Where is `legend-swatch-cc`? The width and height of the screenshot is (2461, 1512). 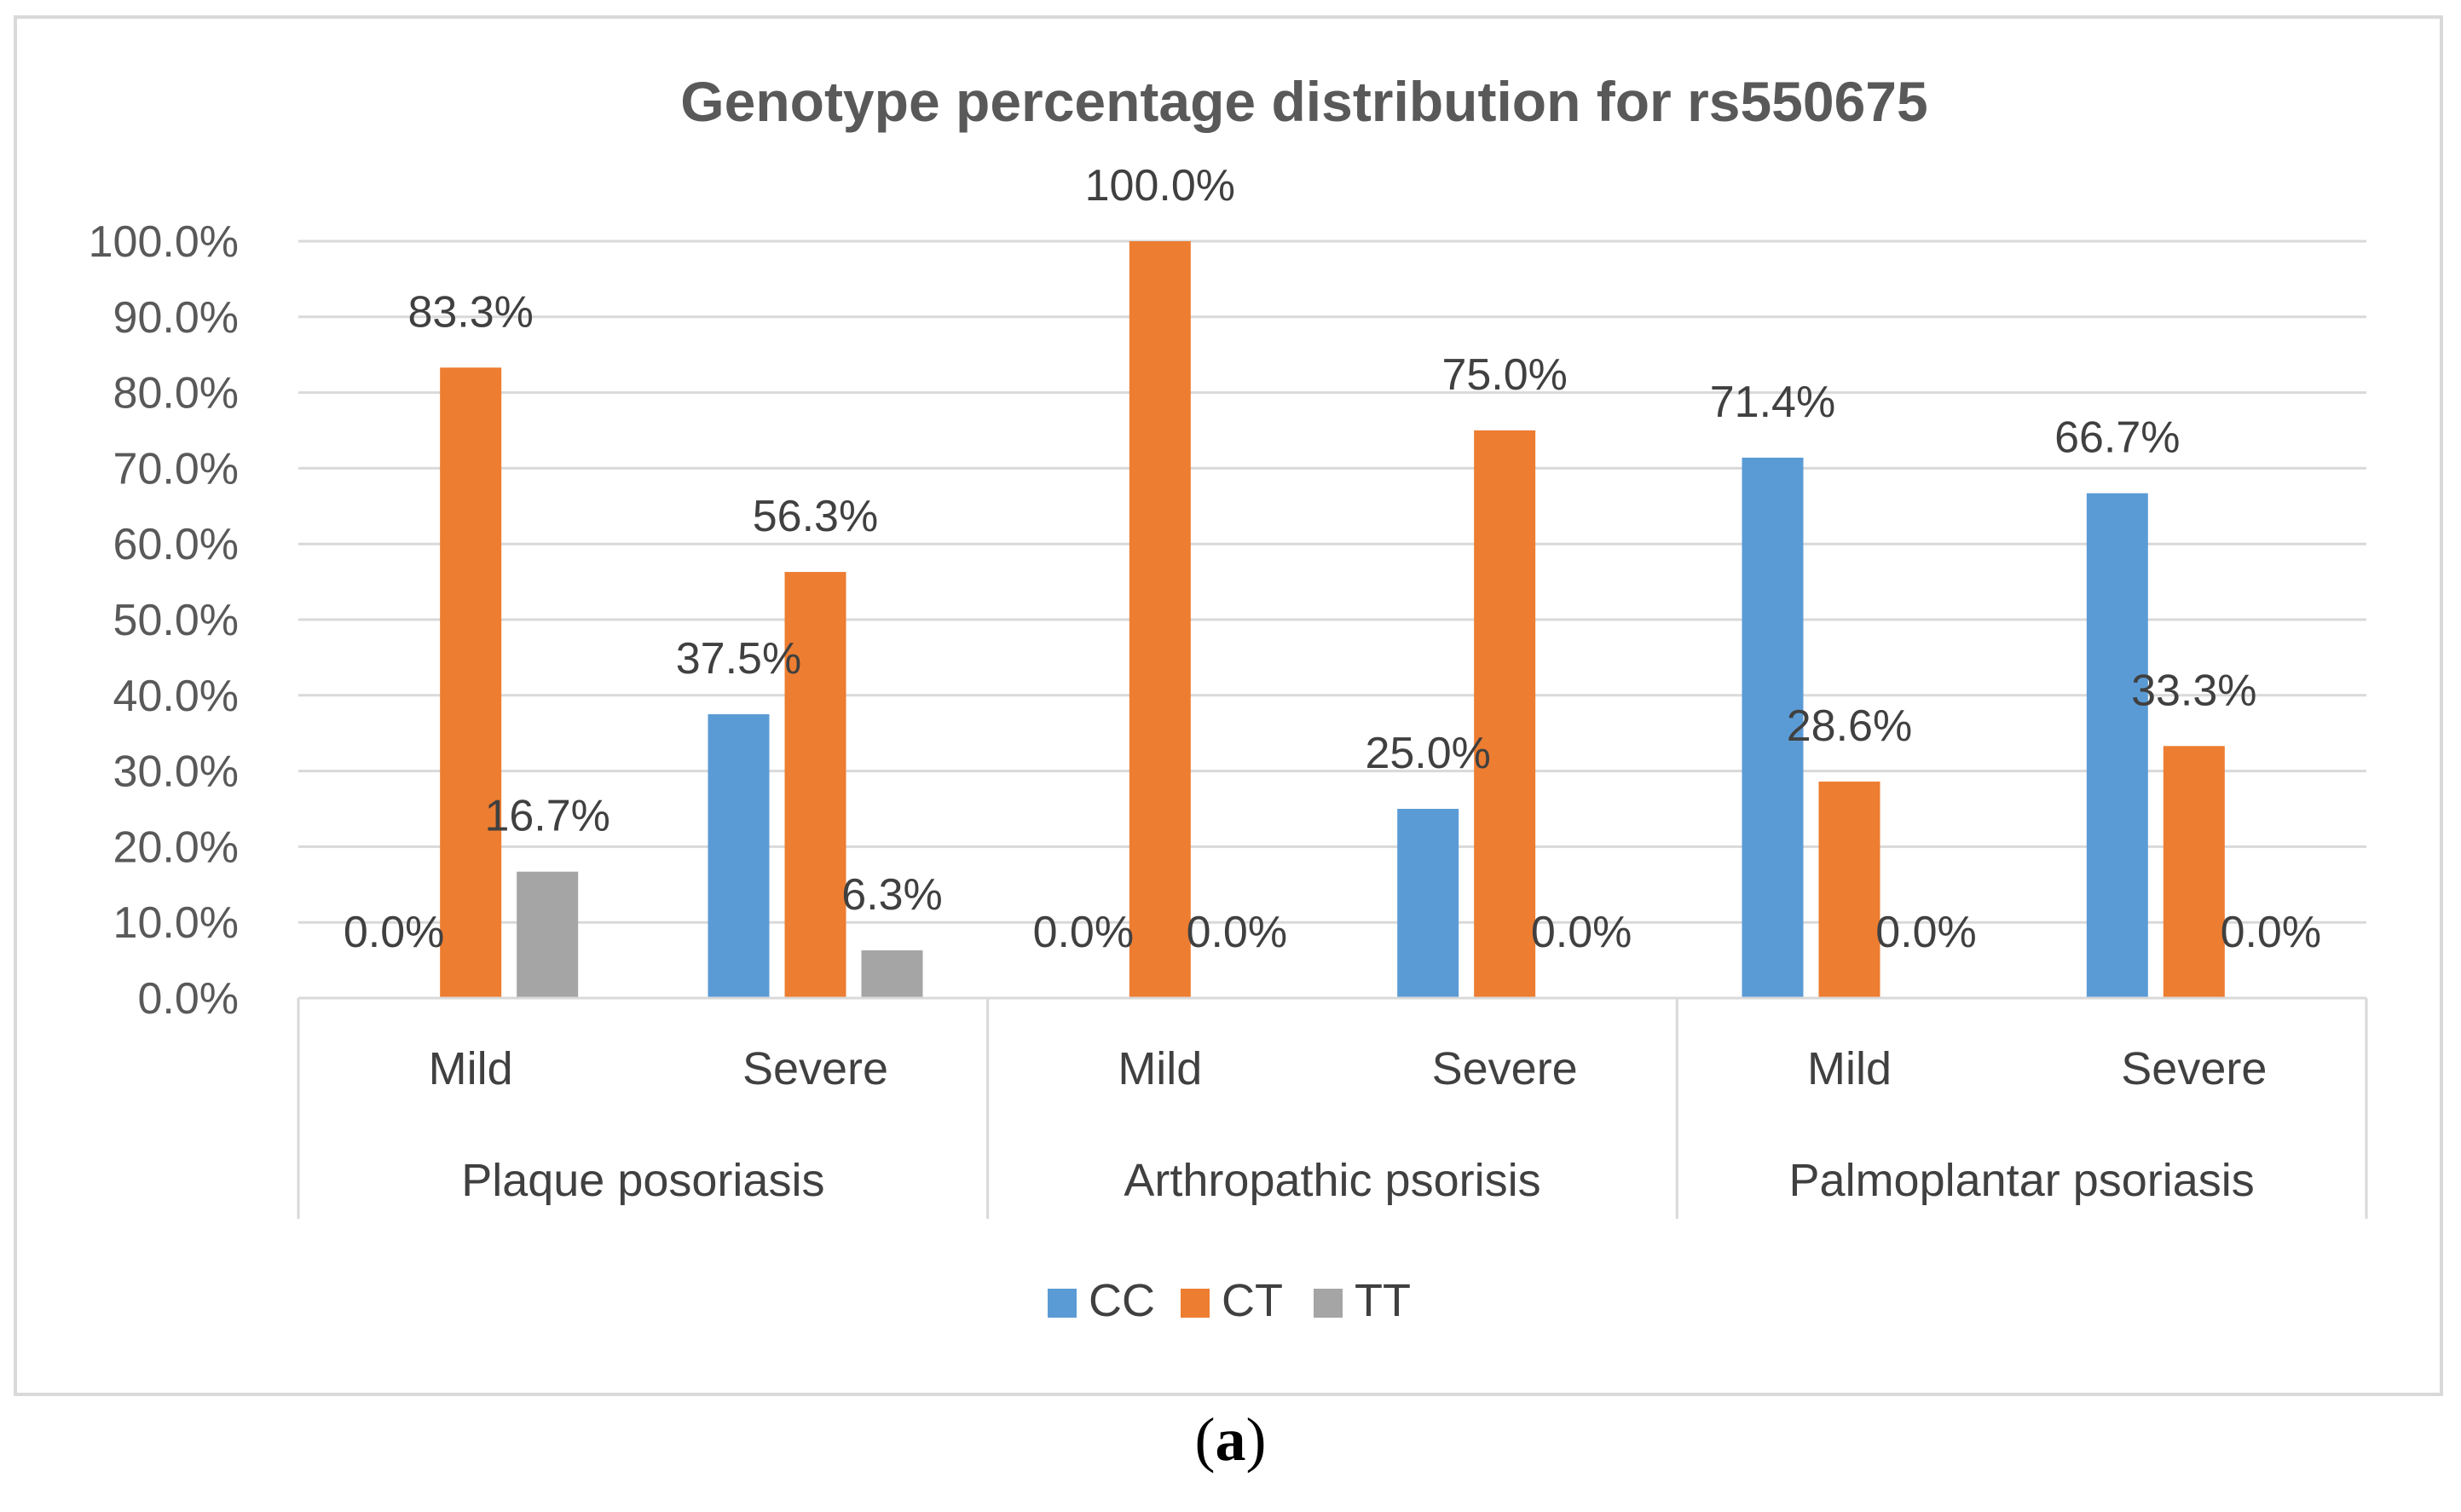
legend-swatch-cc is located at coordinates (1062, 1303).